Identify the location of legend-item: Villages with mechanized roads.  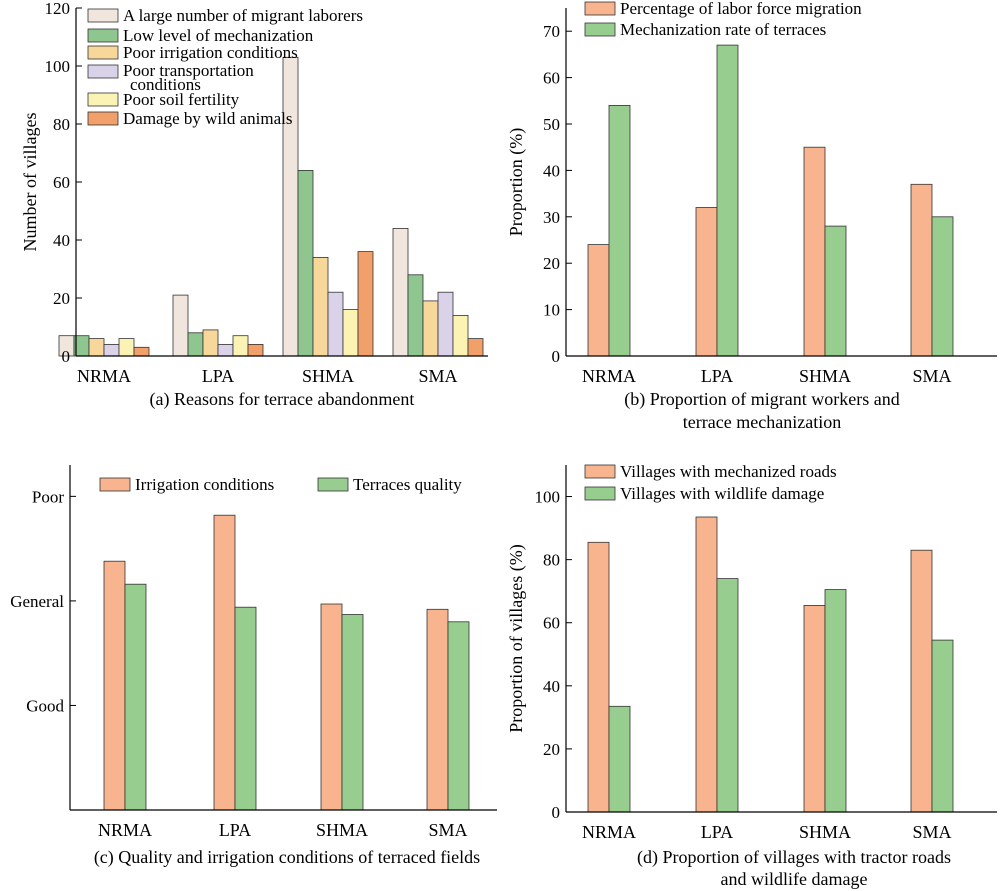
(710, 471).